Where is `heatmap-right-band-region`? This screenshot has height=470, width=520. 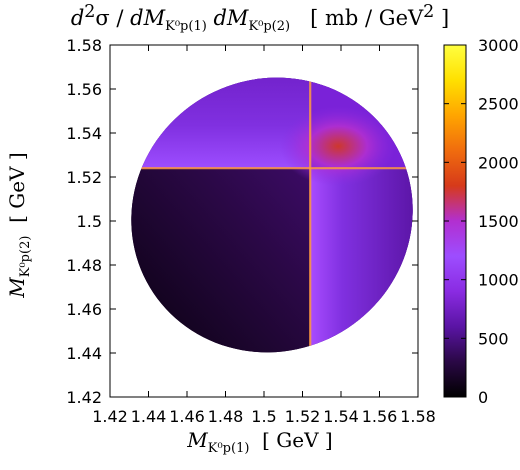
heatmap-right-band-region is located at coordinates (364, 282).